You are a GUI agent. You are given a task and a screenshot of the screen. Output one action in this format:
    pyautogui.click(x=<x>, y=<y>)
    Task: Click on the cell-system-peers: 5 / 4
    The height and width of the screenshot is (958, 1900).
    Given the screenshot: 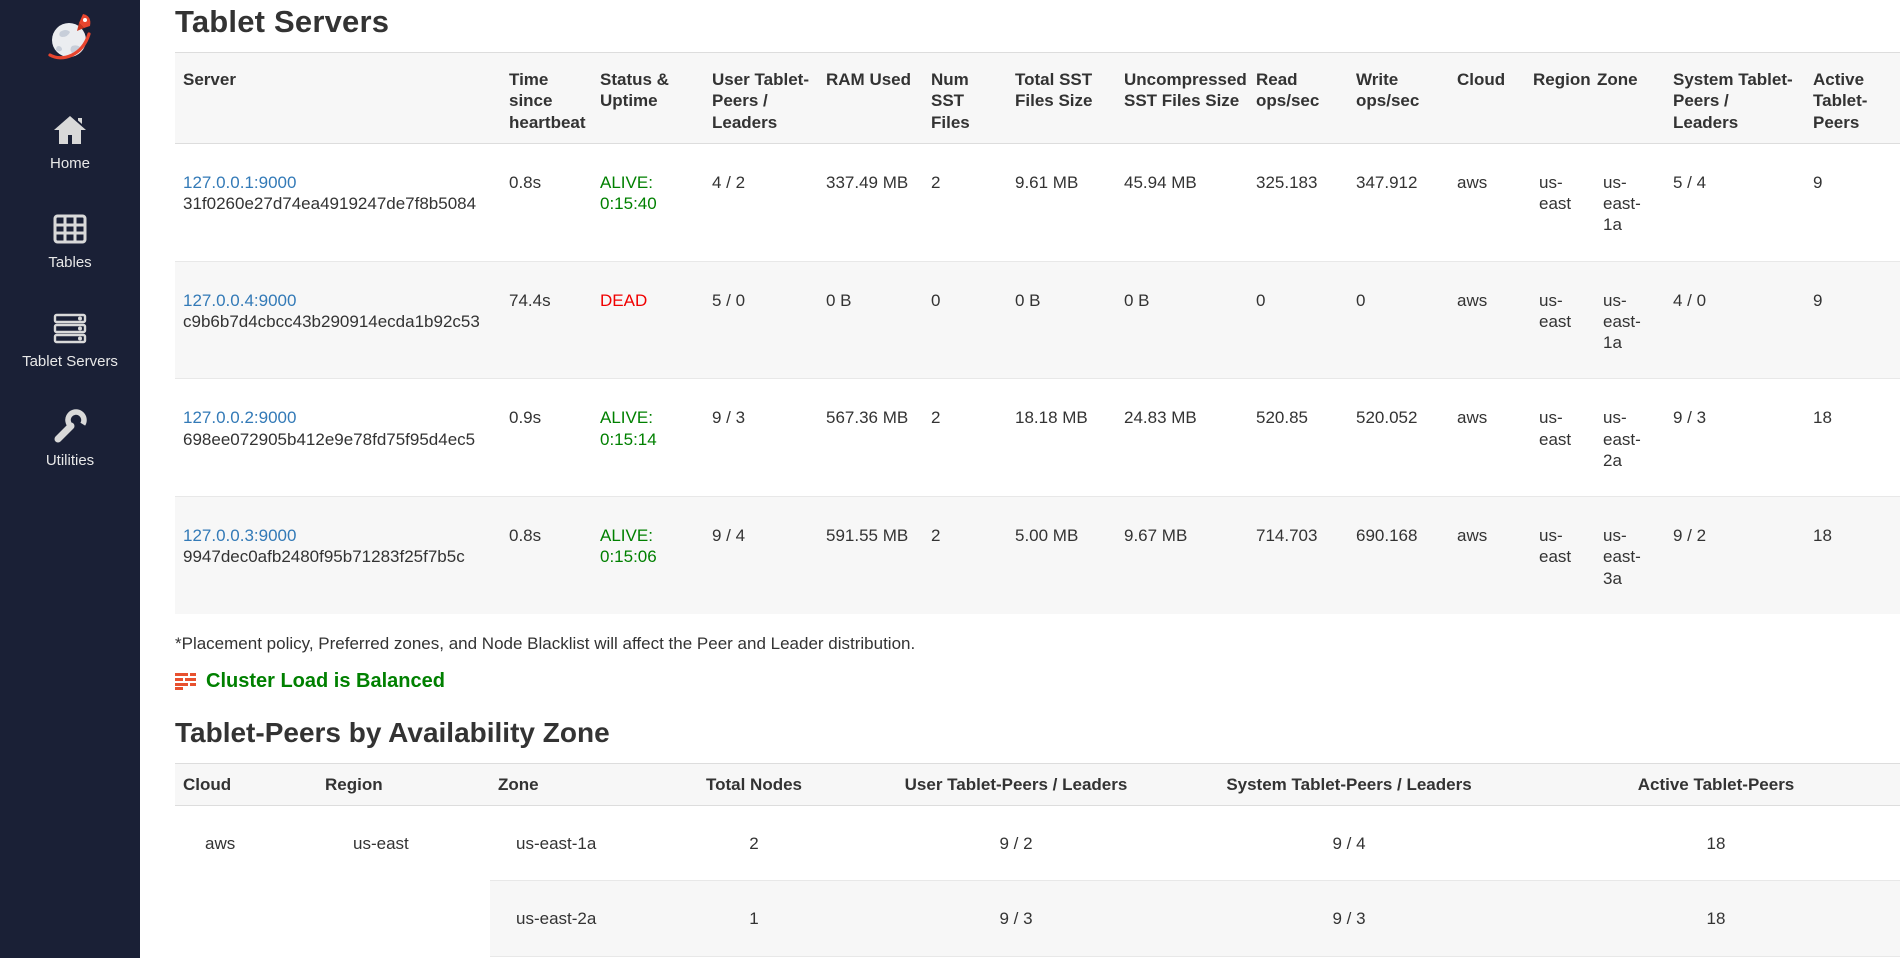 What is the action you would take?
    pyautogui.click(x=1690, y=182)
    